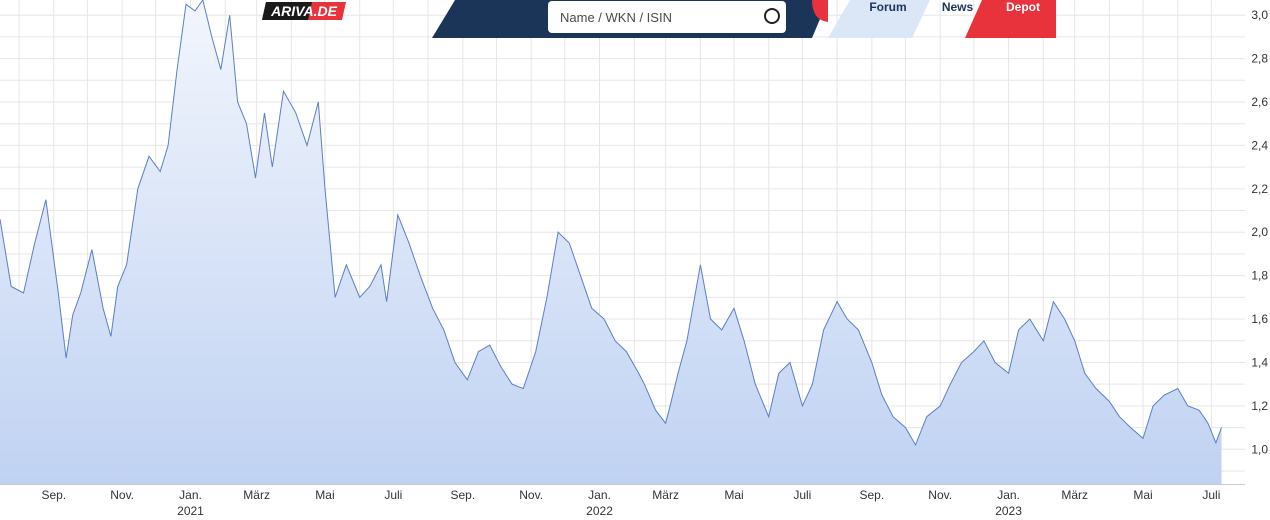 The height and width of the screenshot is (520, 1270). Describe the element at coordinates (1259, 406) in the screenshot. I see `y-tick-label: 1,2` at that location.